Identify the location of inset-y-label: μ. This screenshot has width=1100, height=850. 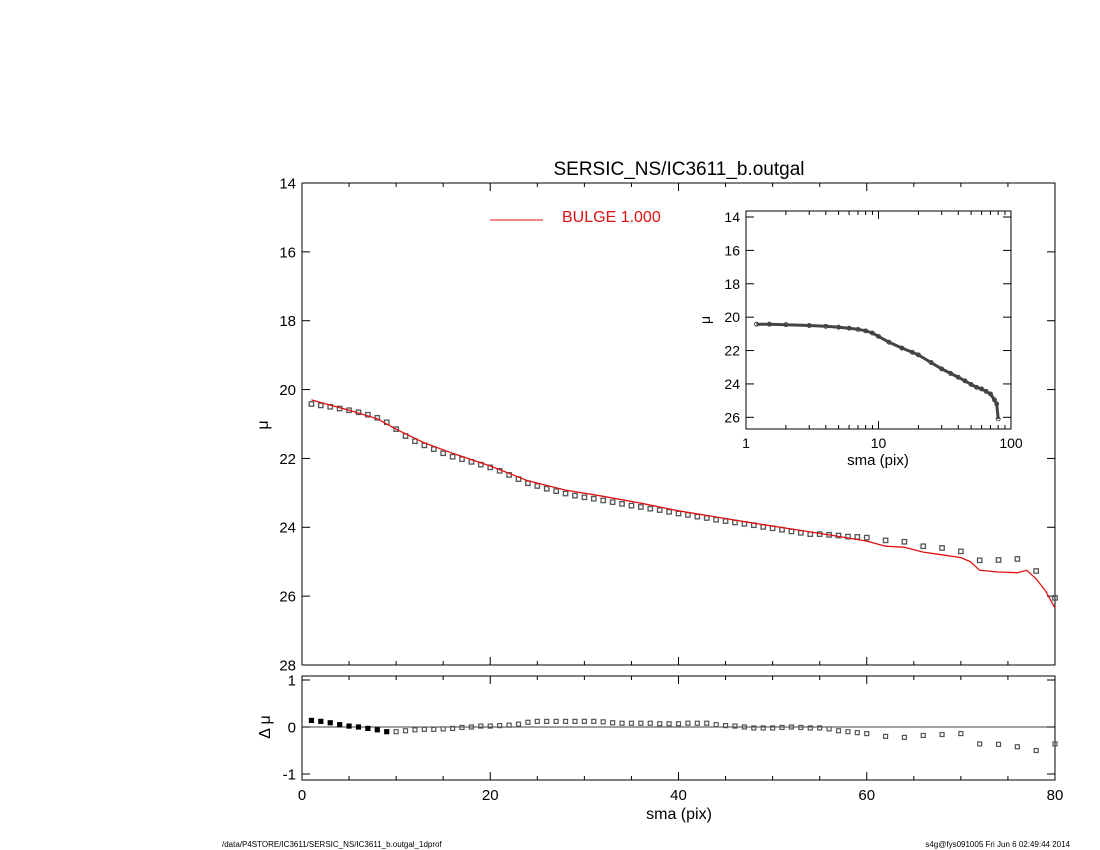
(705, 320).